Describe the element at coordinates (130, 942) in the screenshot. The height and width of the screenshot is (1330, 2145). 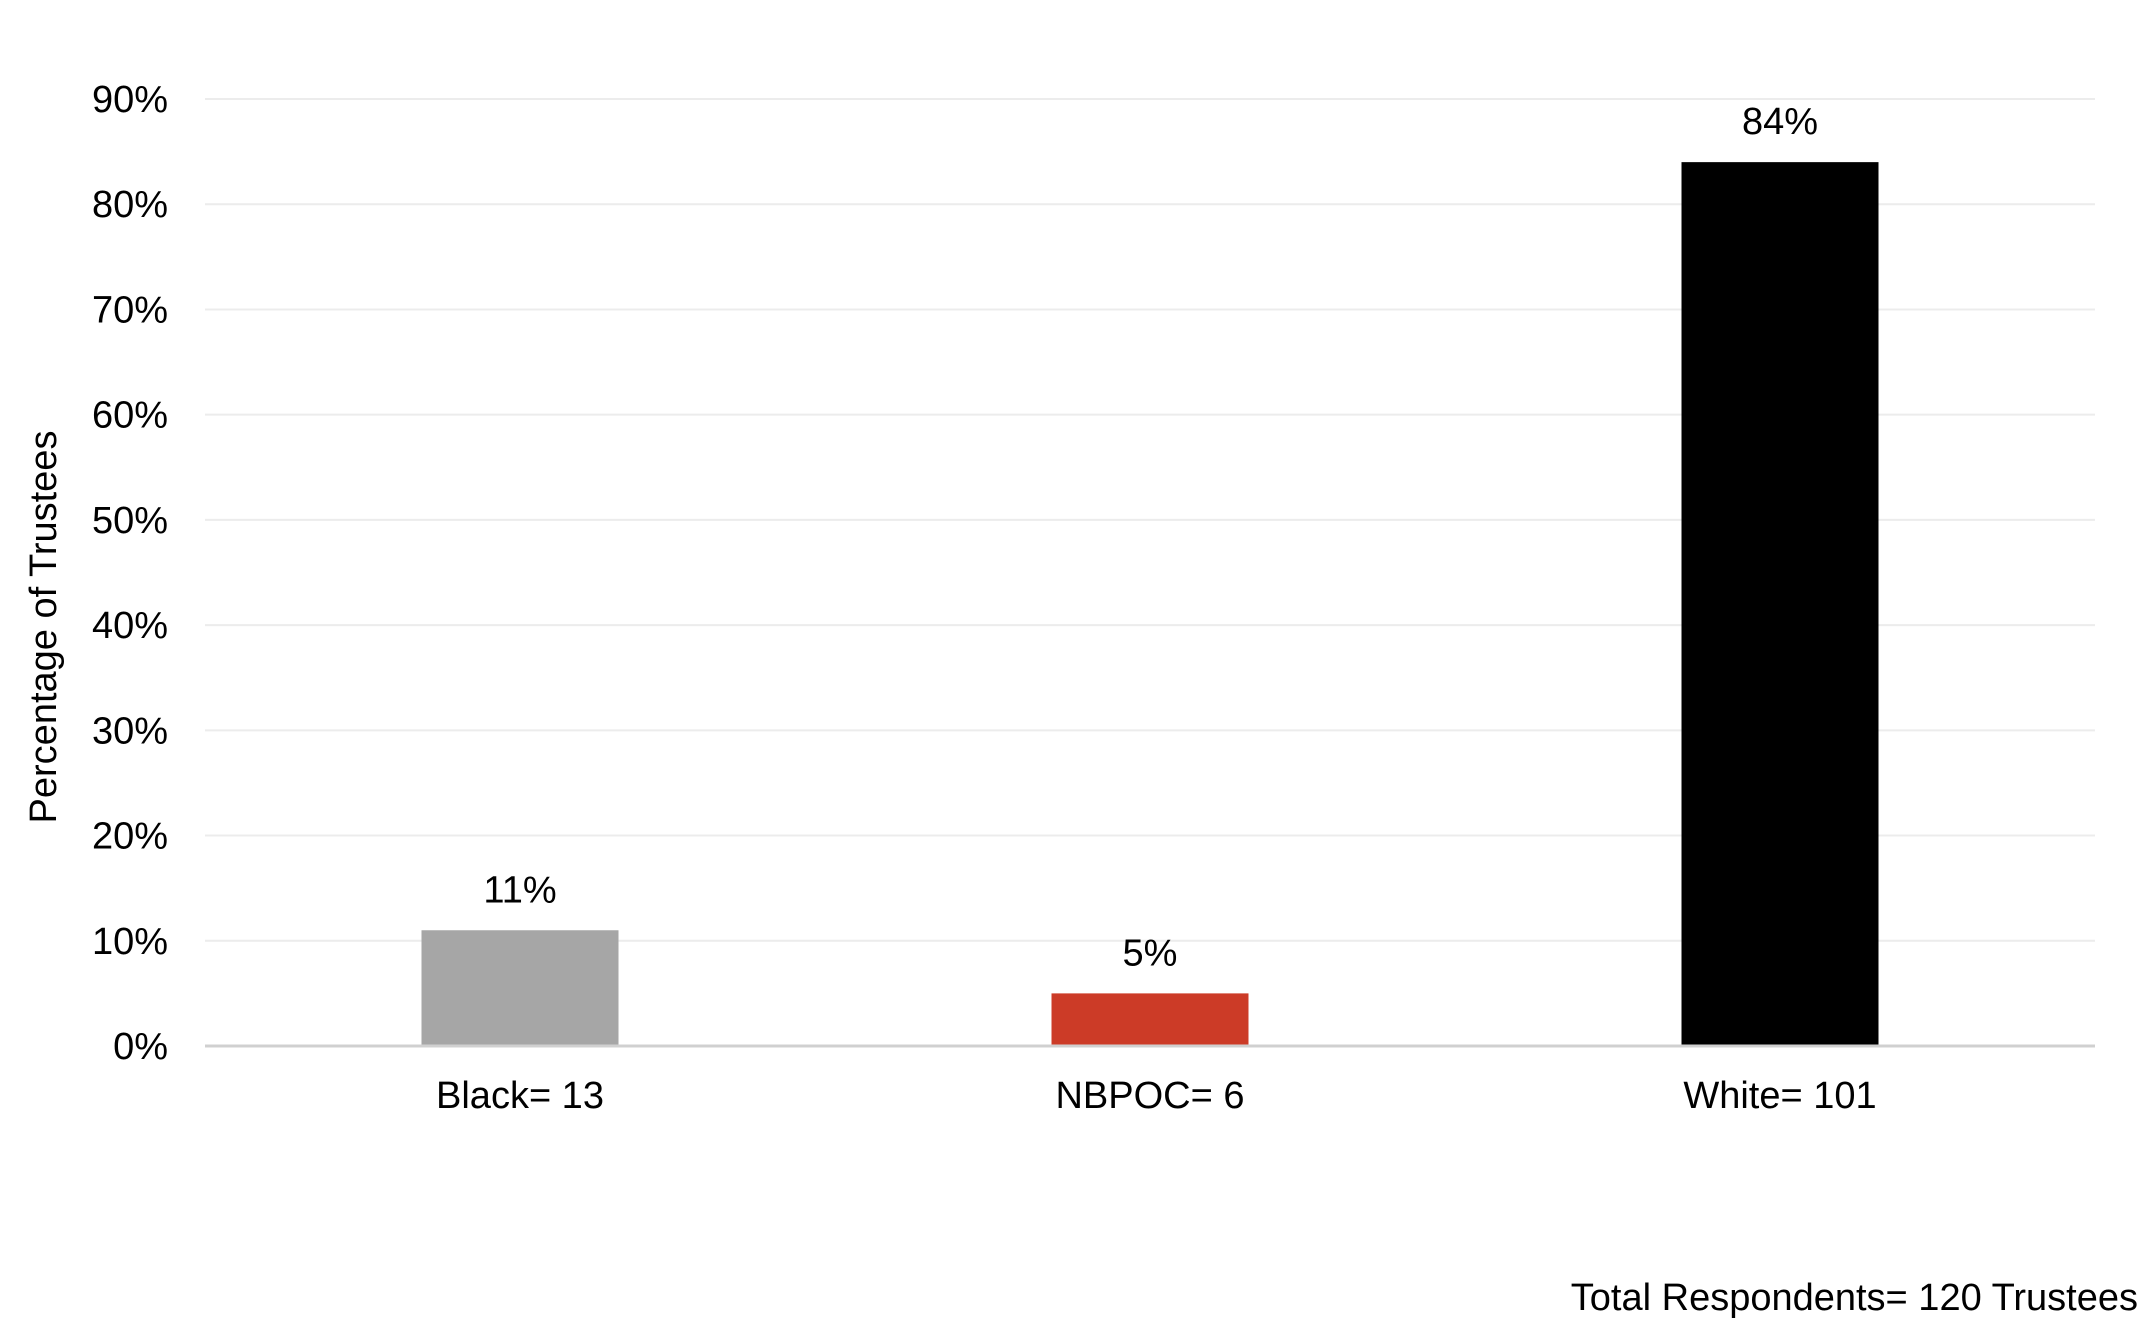
I see `y-tick-label: 10%` at that location.